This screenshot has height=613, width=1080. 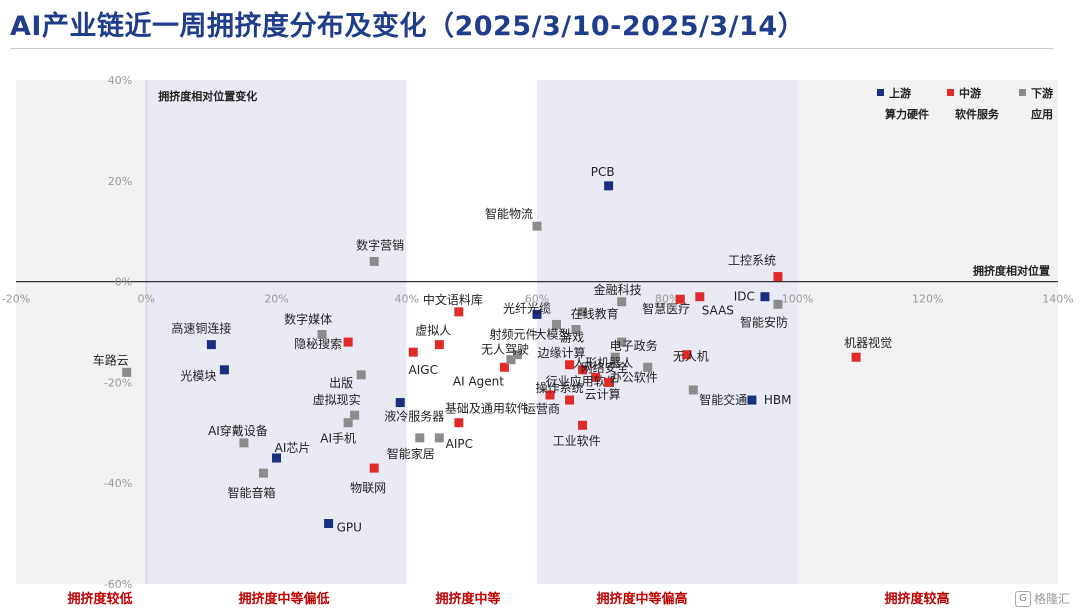 What do you see at coordinates (667, 299) in the screenshot?
I see `x-tick-label: 80%` at bounding box center [667, 299].